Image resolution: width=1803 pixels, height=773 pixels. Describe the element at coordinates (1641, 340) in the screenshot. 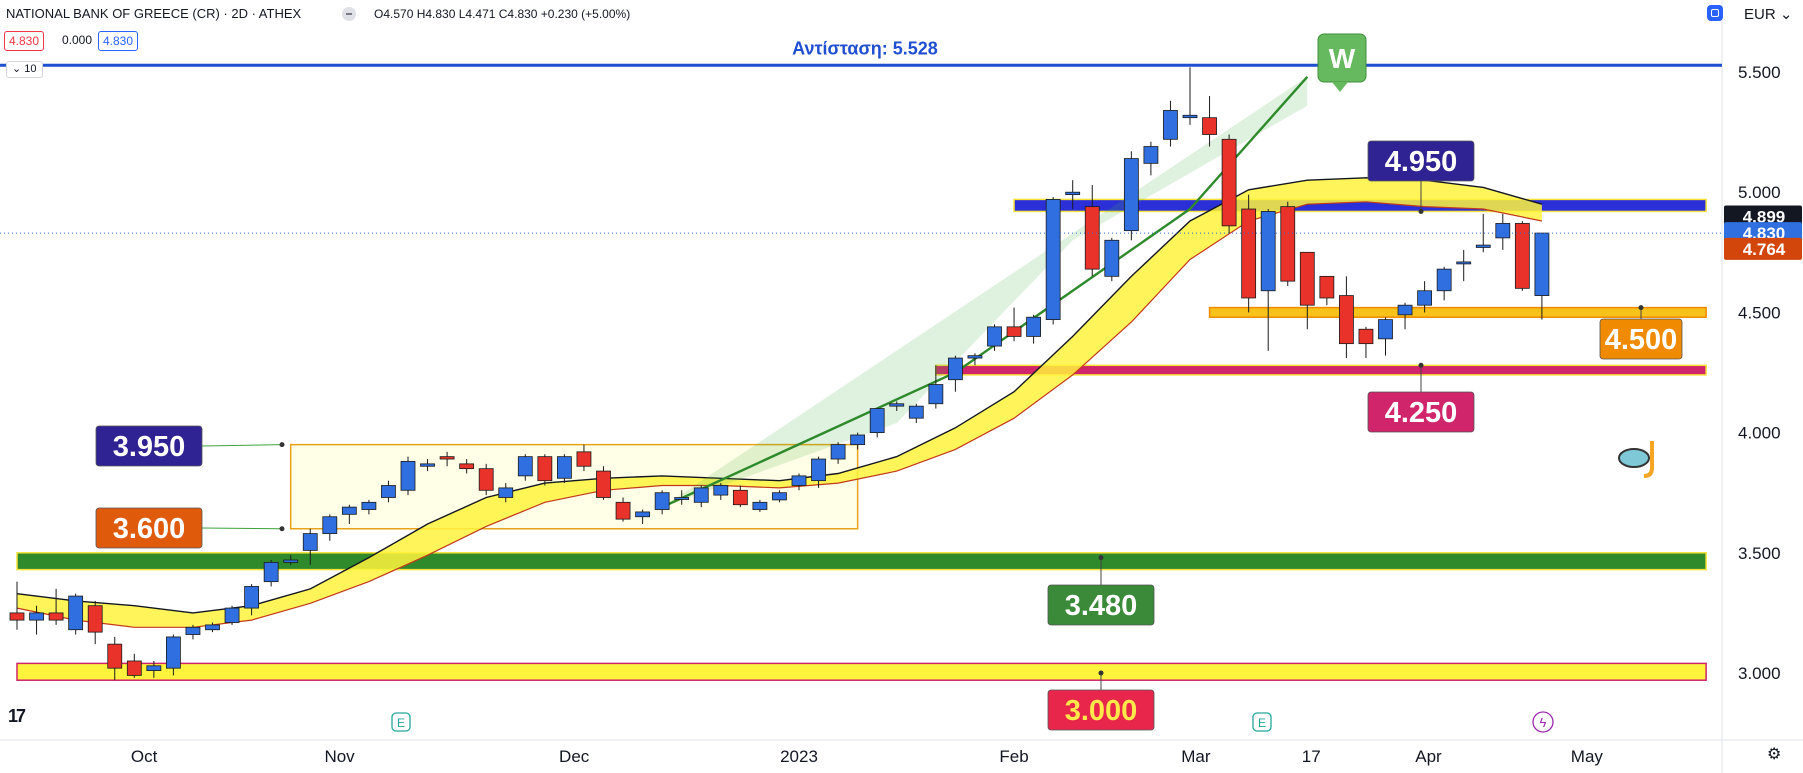

I see `price-label-text: 4.500` at that location.